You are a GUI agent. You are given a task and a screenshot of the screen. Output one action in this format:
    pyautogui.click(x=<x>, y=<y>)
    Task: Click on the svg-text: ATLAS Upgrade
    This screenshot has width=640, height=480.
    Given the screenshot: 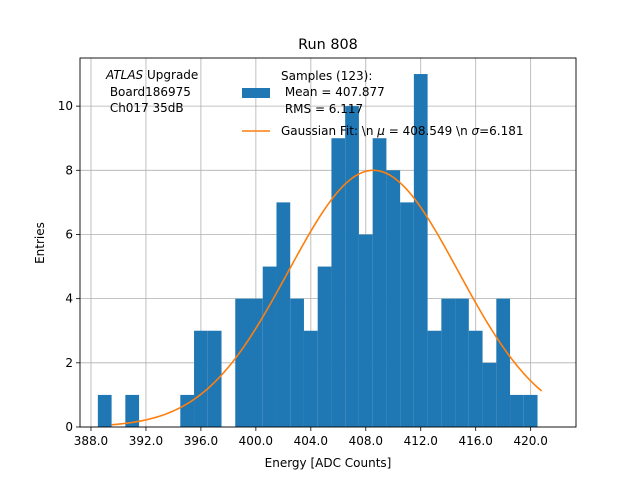 What is the action you would take?
    pyautogui.click(x=151, y=75)
    